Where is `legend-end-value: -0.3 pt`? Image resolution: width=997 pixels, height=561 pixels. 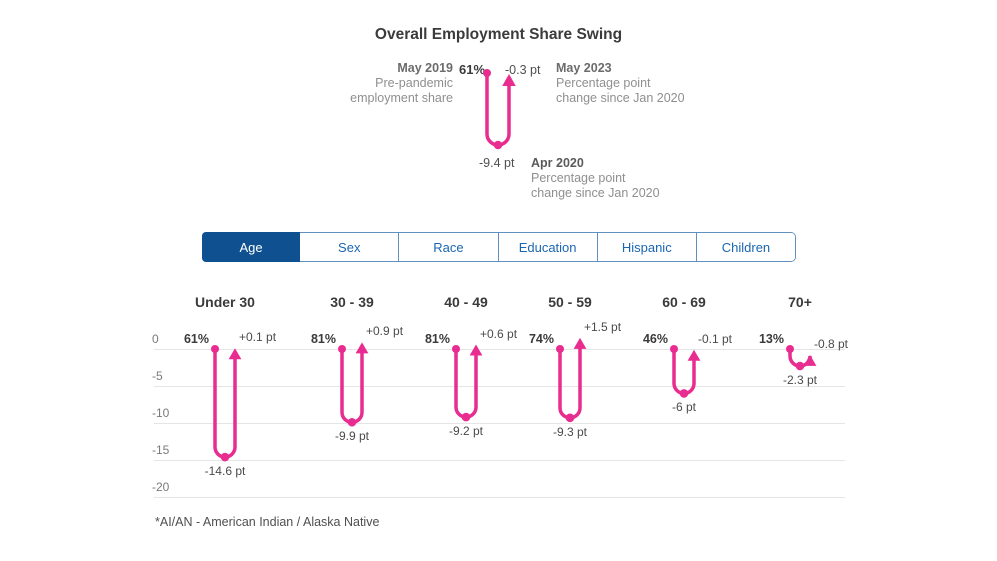 legend-end-value: -0.3 pt is located at coordinates (523, 70).